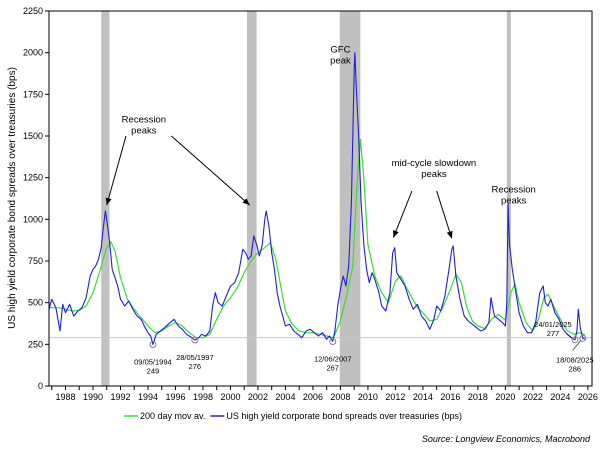  Describe the element at coordinates (33, 53) in the screenshot. I see `y-tick-label: 2000` at that location.